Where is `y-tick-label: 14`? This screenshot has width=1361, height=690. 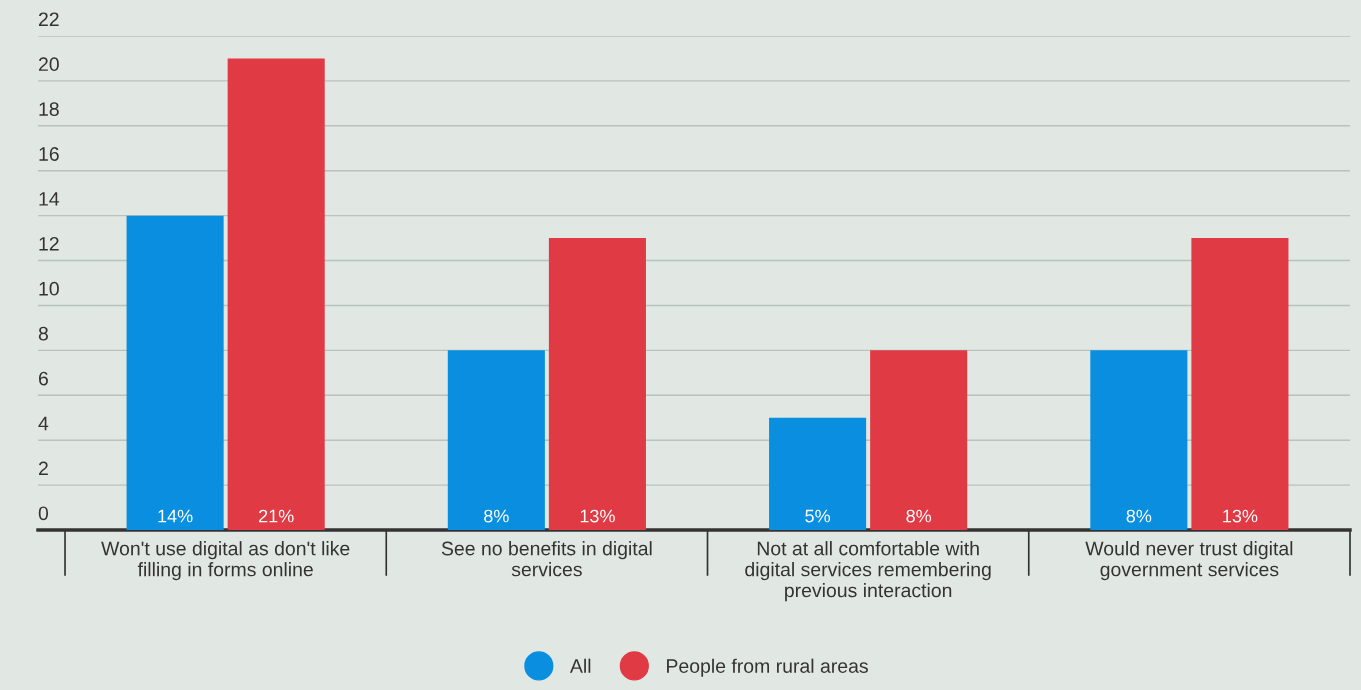
y-tick-label: 14 is located at coordinates (49, 199).